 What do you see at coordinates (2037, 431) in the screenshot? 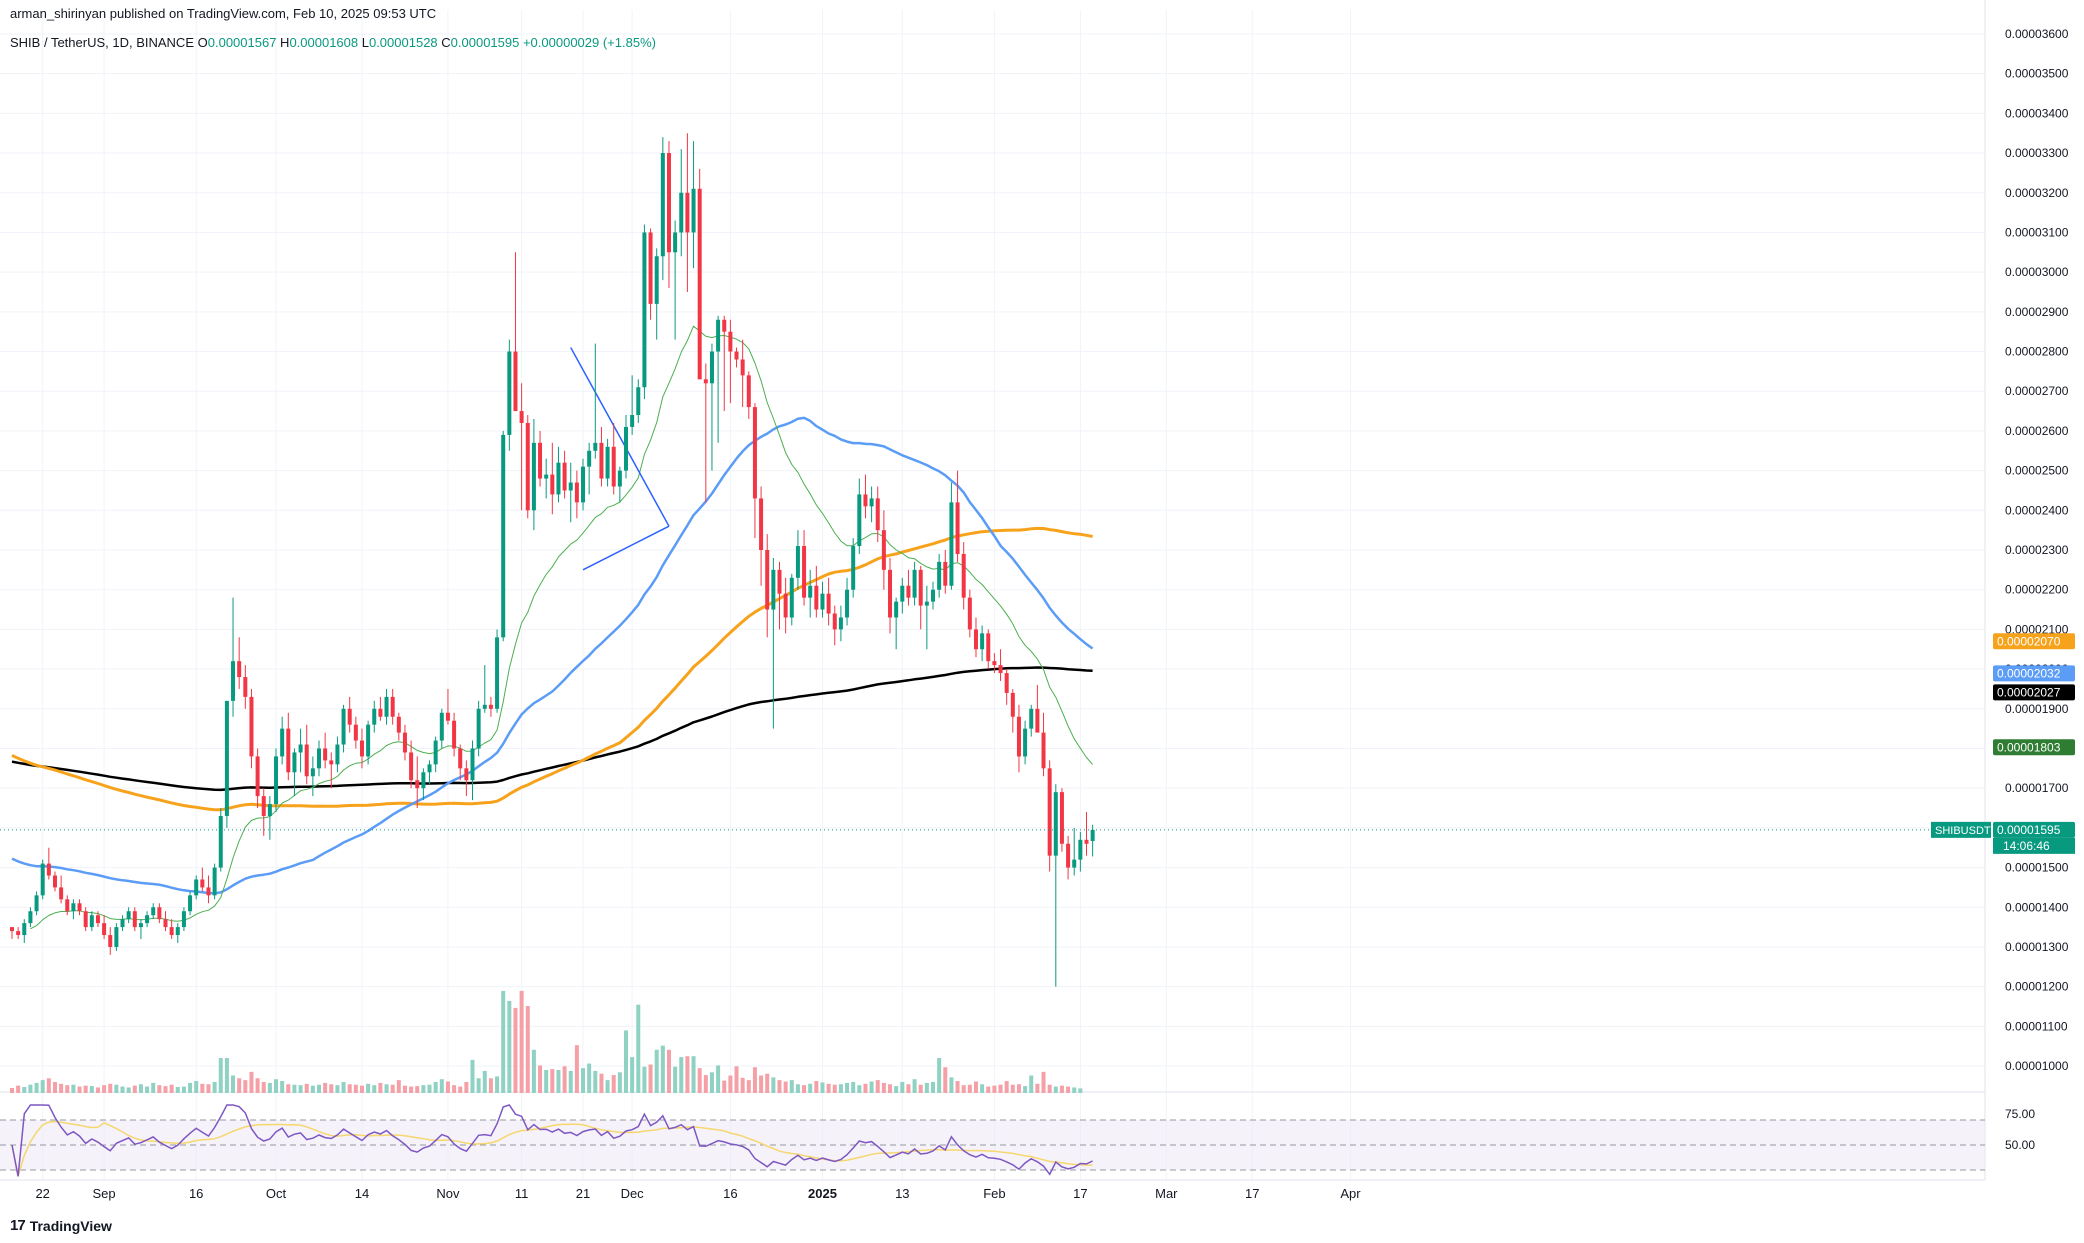
I see `price-tick-label: 0.00002600` at bounding box center [2037, 431].